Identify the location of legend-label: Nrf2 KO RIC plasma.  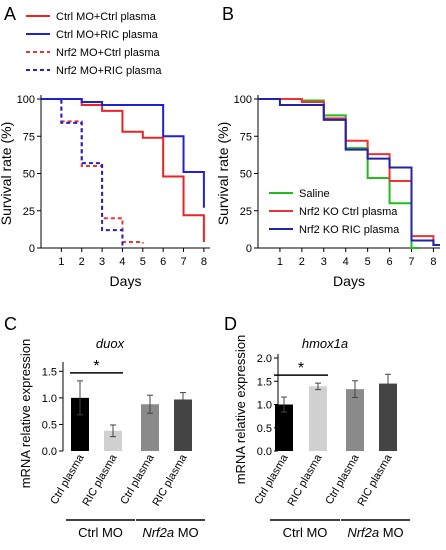
(349, 230).